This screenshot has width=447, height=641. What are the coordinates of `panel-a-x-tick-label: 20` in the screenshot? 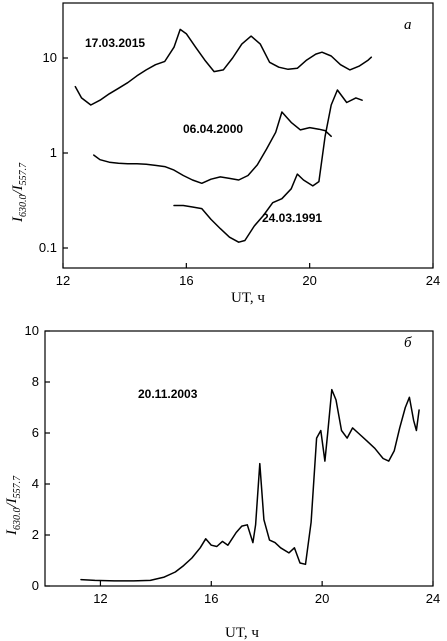 It's located at (309, 280).